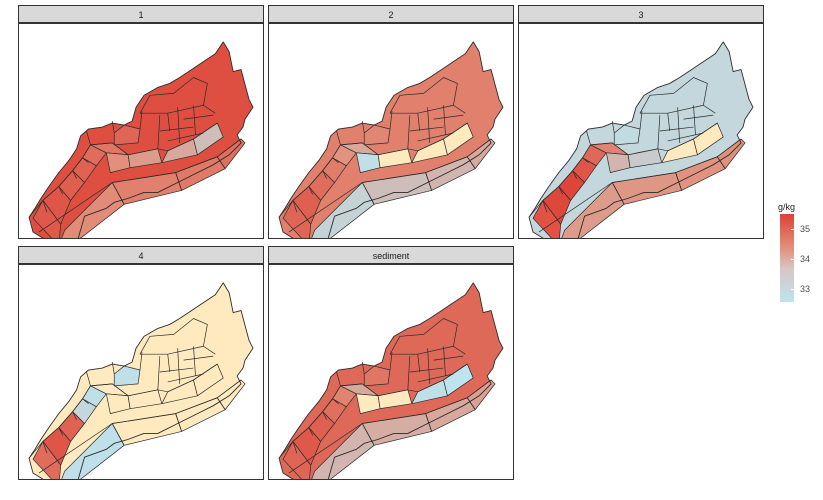  I want to click on legend-tick-label: 33, so click(805, 289).